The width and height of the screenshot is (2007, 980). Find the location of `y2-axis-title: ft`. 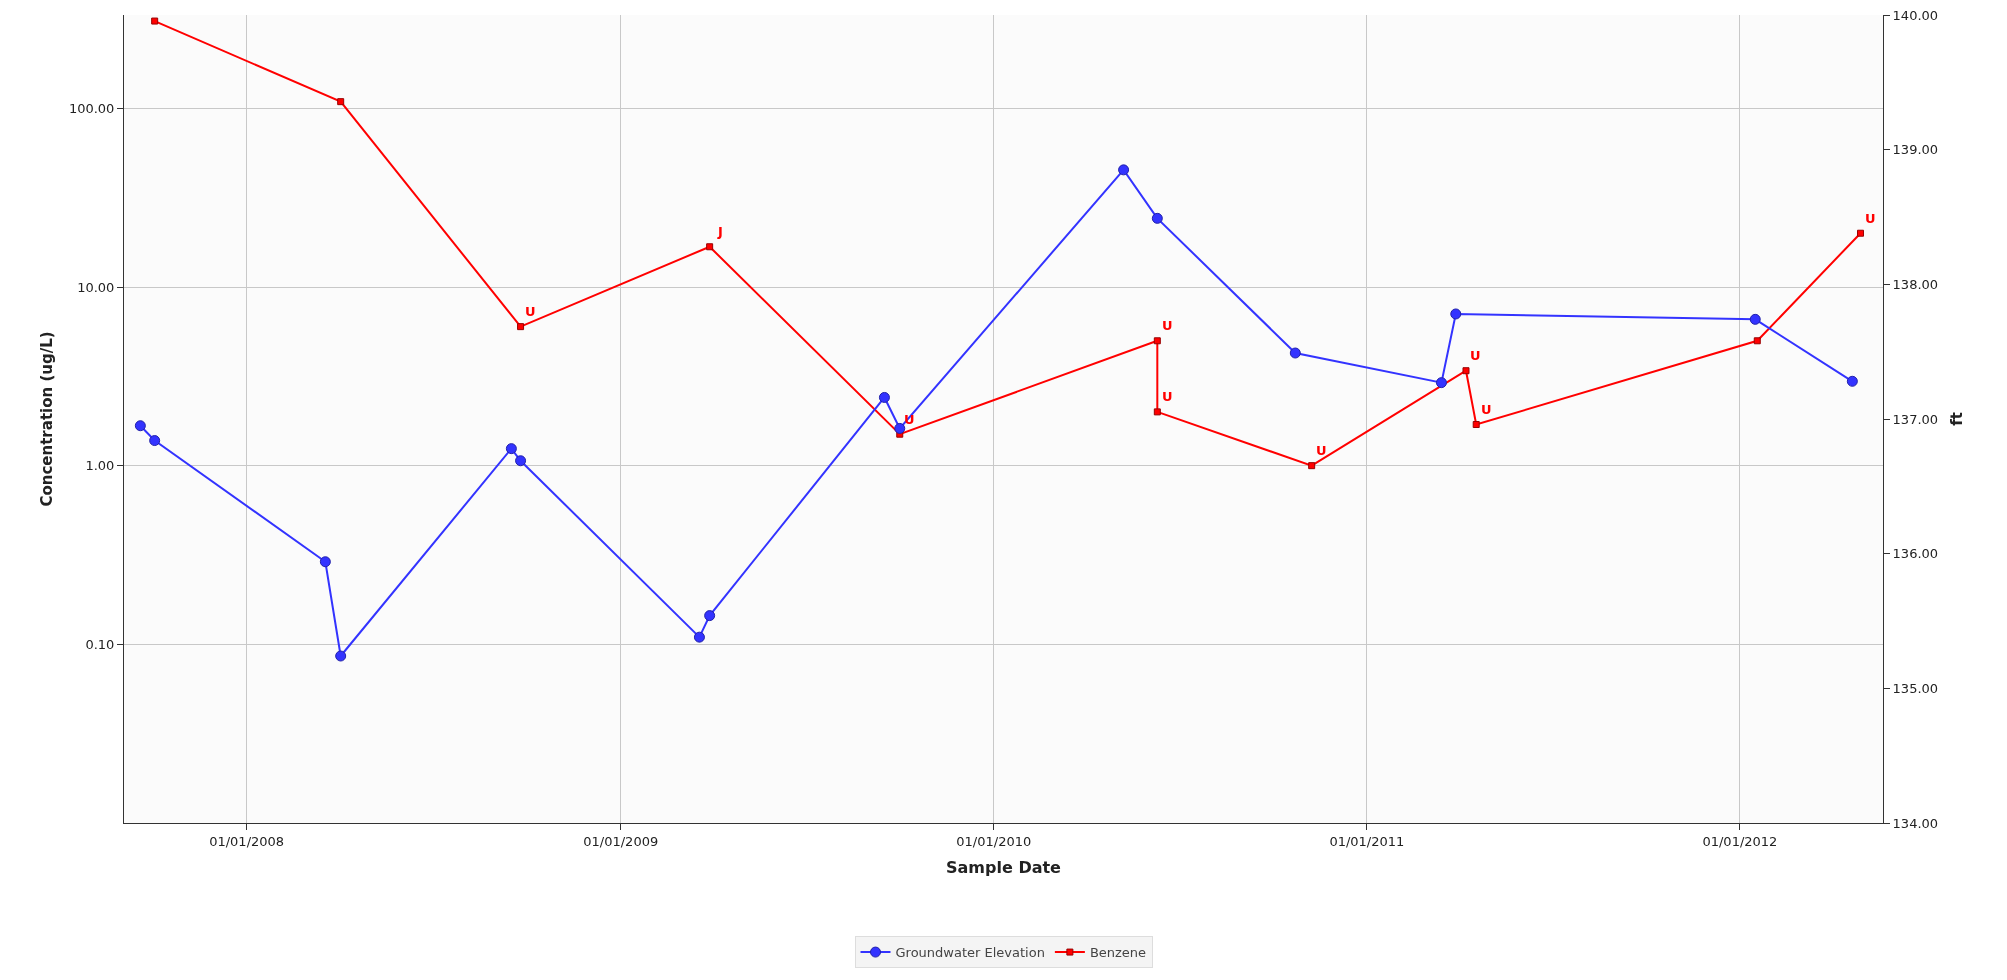

y2-axis-title: ft is located at coordinates (1957, 419).